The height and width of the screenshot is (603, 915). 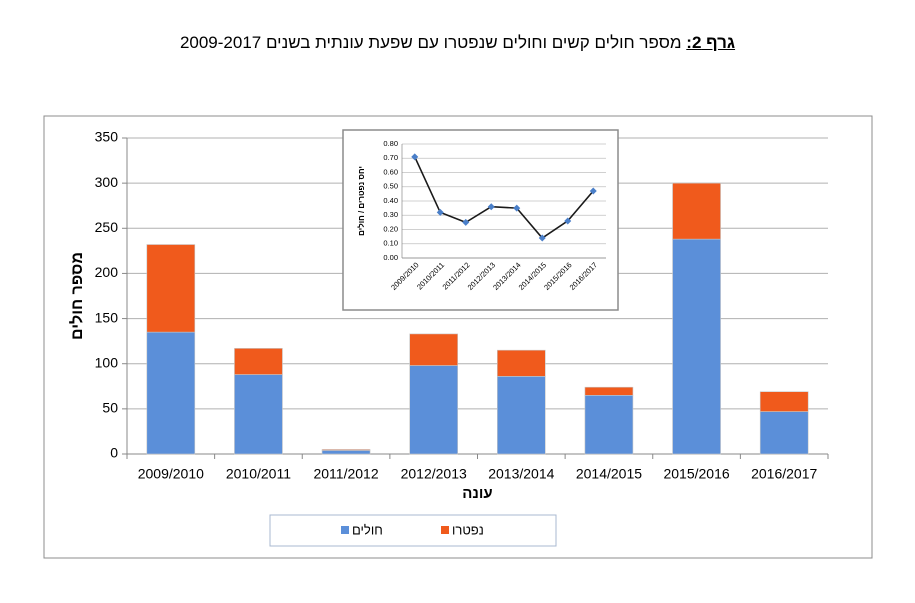 I want to click on y-tick-label: 0.20, so click(x=390, y=228).